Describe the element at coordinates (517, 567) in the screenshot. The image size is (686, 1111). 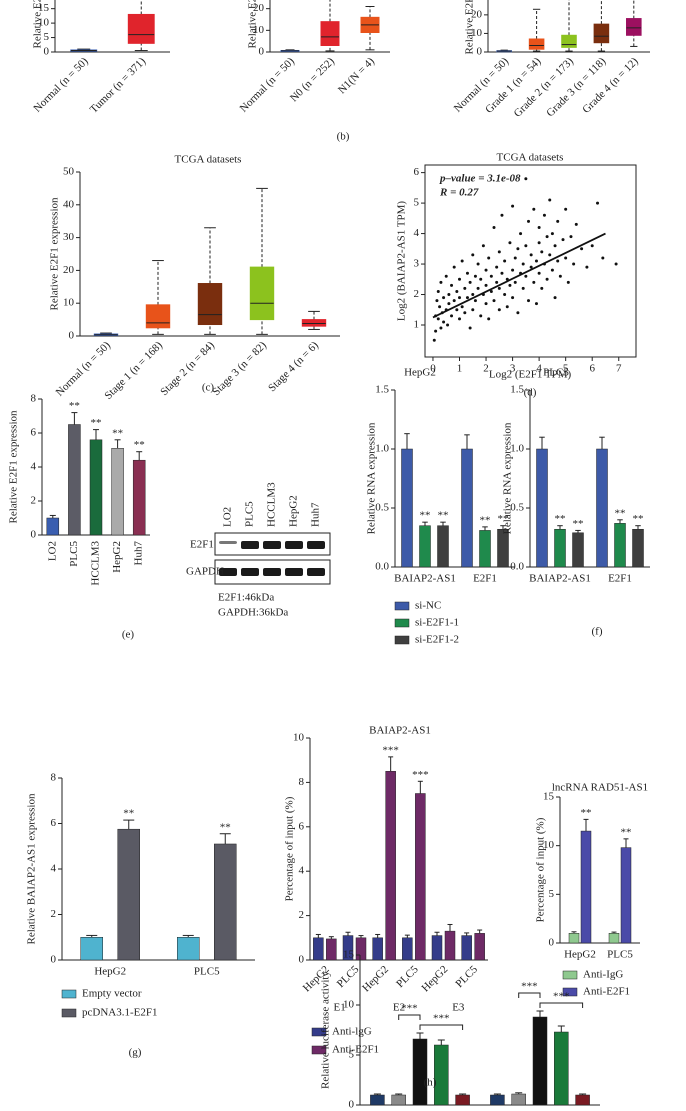
I see `y-tick-label: 0.0` at that location.